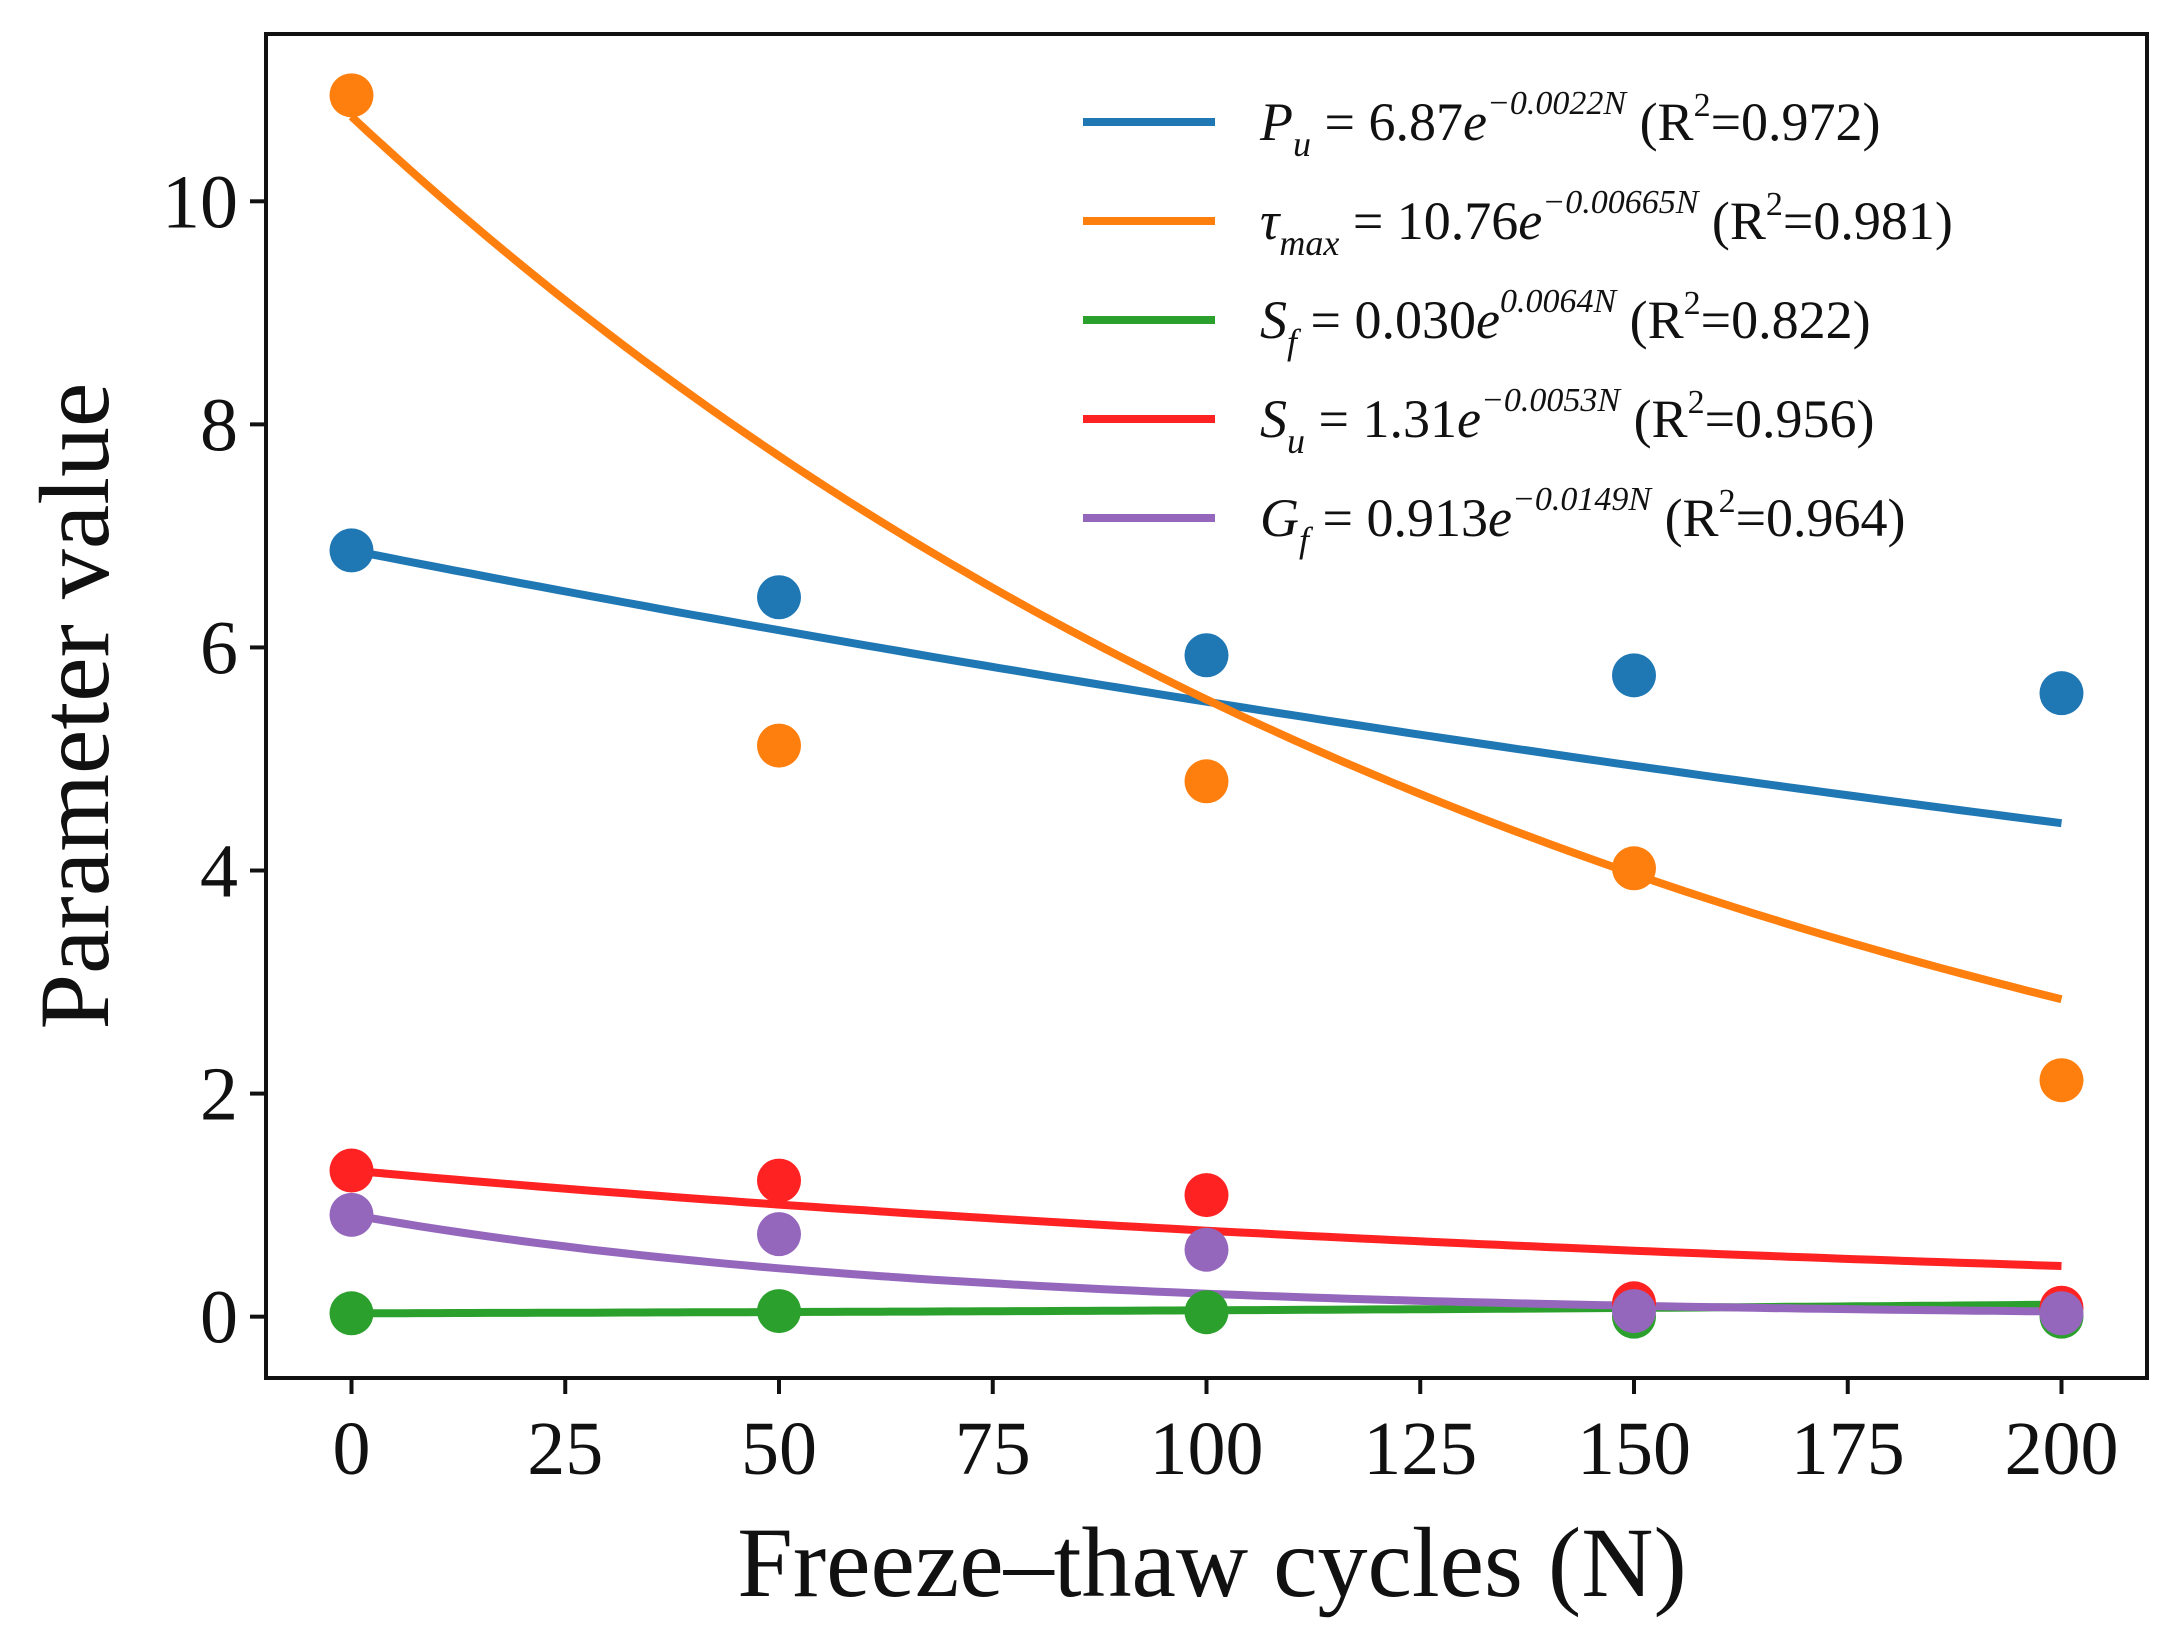 The width and height of the screenshot is (2182, 1632). Describe the element at coordinates (2062, 1449) in the screenshot. I see `x-tick-label-200: 200` at that location.